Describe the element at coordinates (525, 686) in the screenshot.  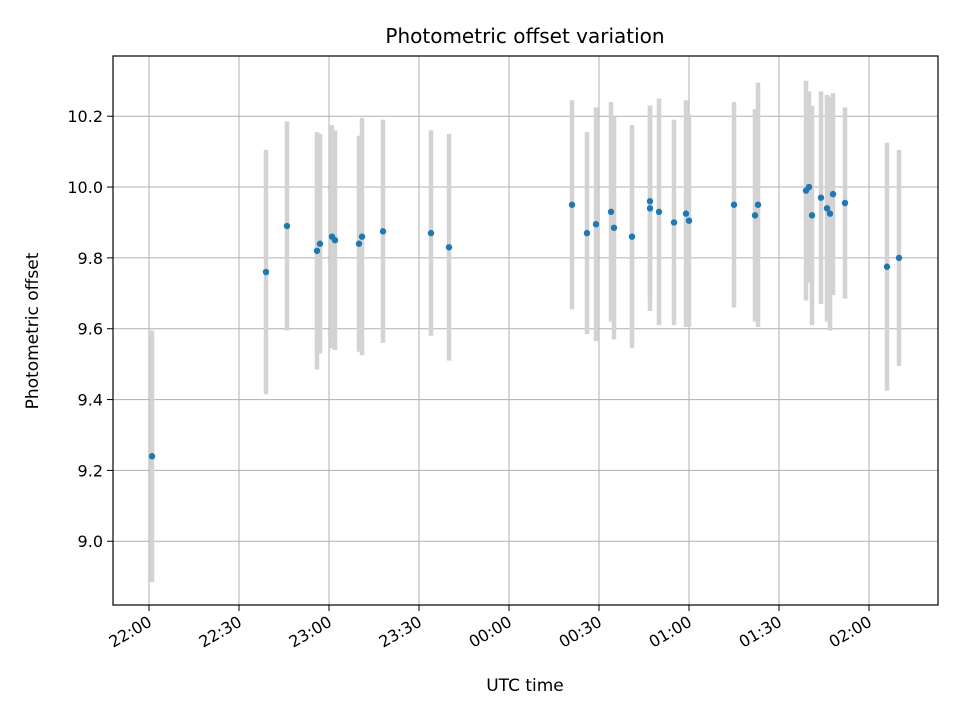
I see `x-axis-label: UTC time` at that location.